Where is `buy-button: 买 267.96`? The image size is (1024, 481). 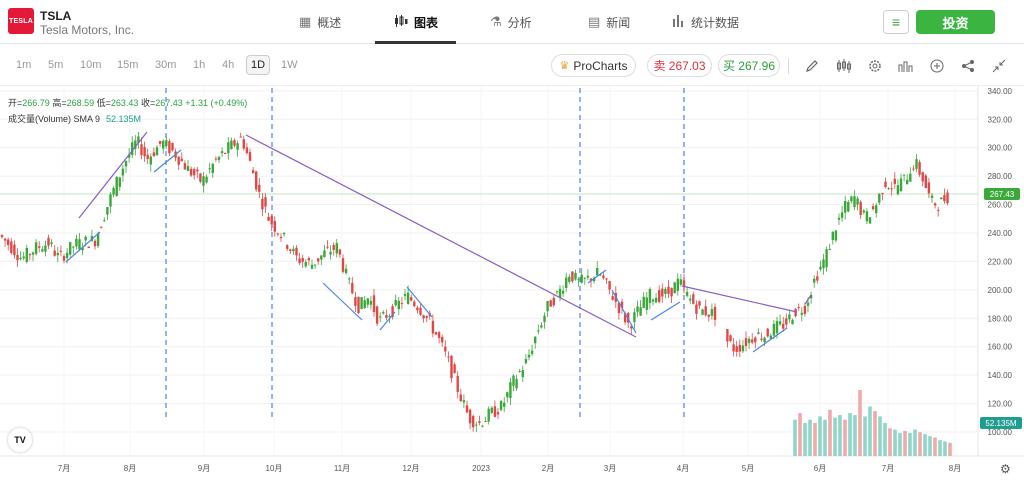 buy-button: 买 267.96 is located at coordinates (749, 65).